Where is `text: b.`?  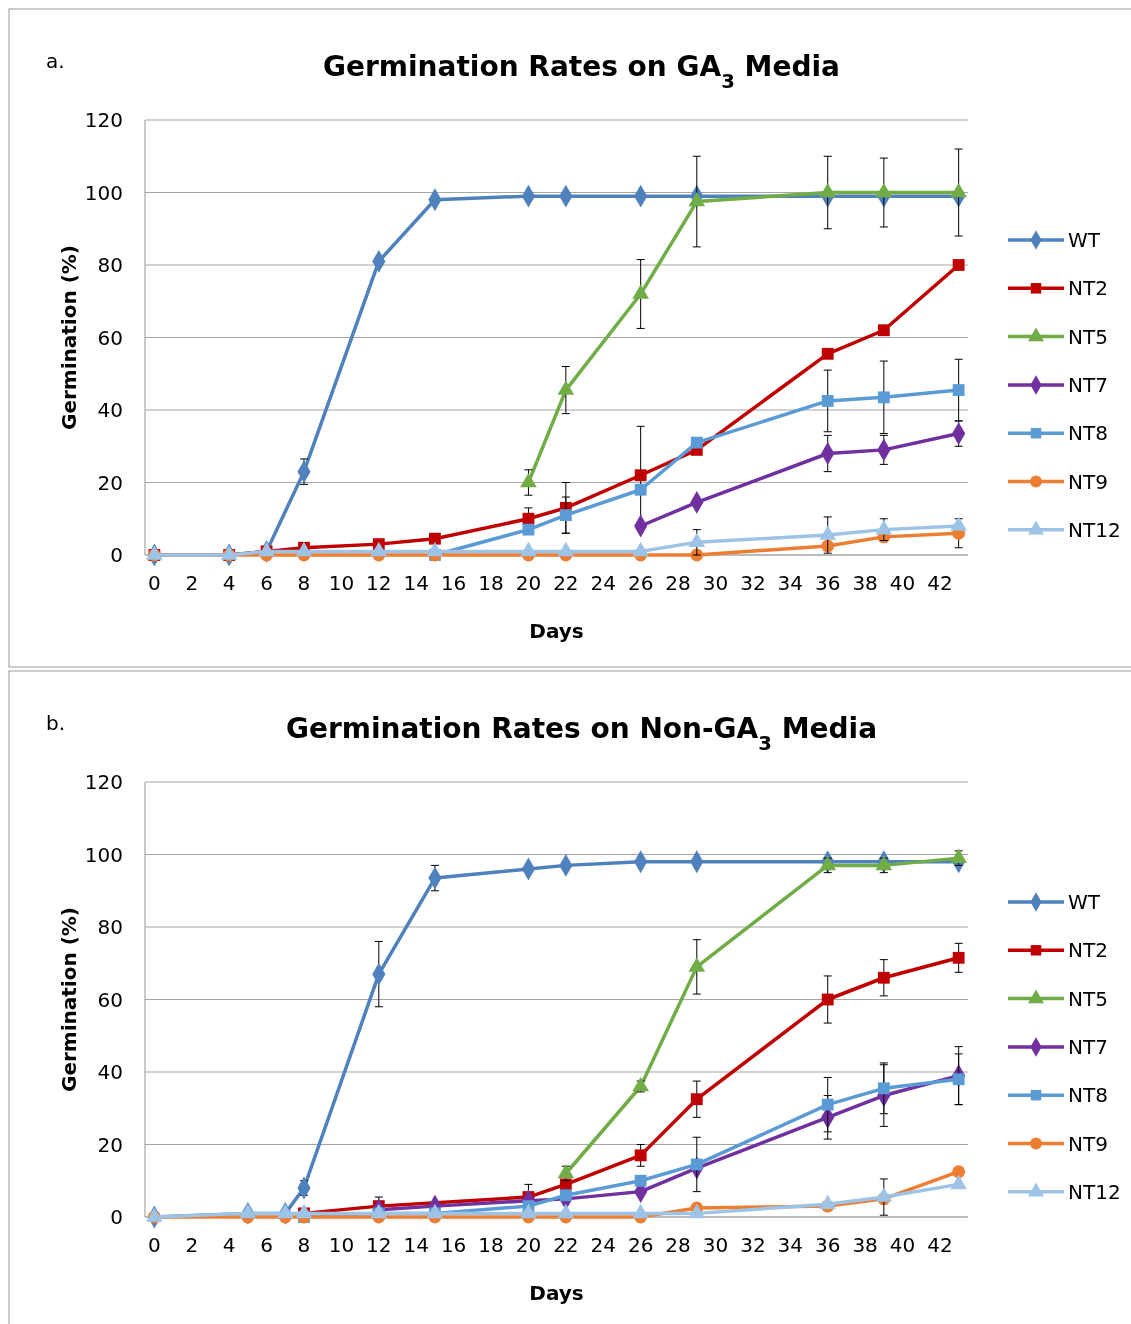 text: b. is located at coordinates (56, 723).